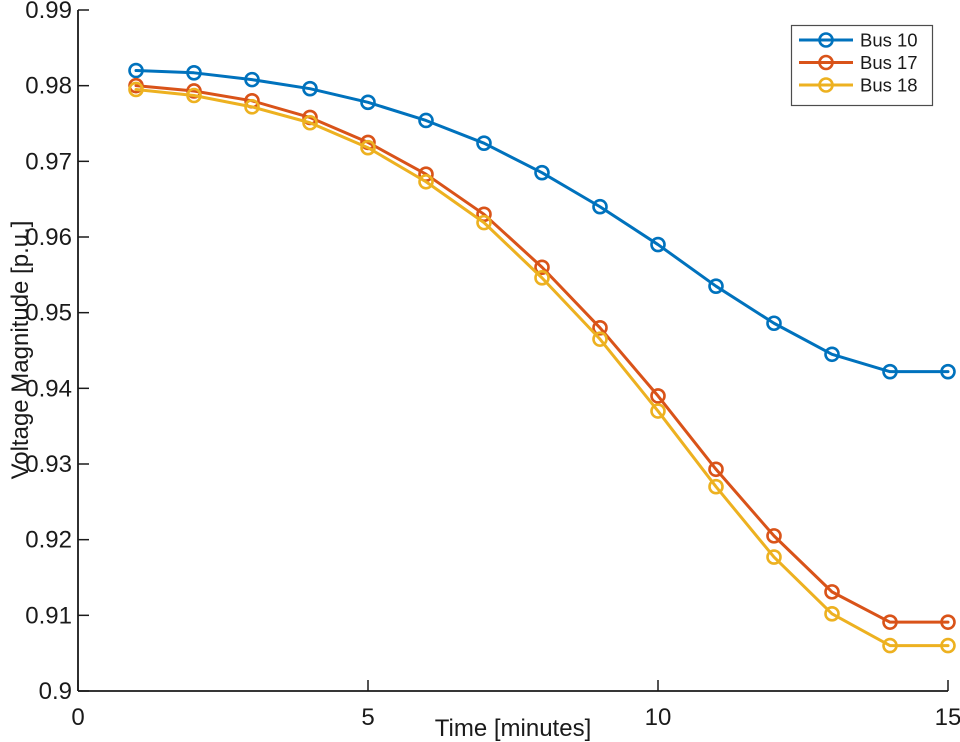 The width and height of the screenshot is (960, 742). What do you see at coordinates (48, 540) in the screenshot?
I see `y-tick-label-0.92: 0.92` at bounding box center [48, 540].